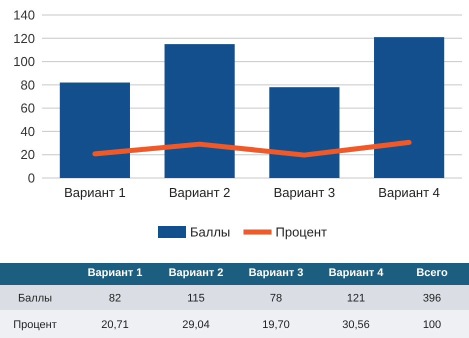 Image resolution: width=469 pixels, height=338 pixels. What do you see at coordinates (35, 325) in the screenshot?
I see `text: Процент` at bounding box center [35, 325].